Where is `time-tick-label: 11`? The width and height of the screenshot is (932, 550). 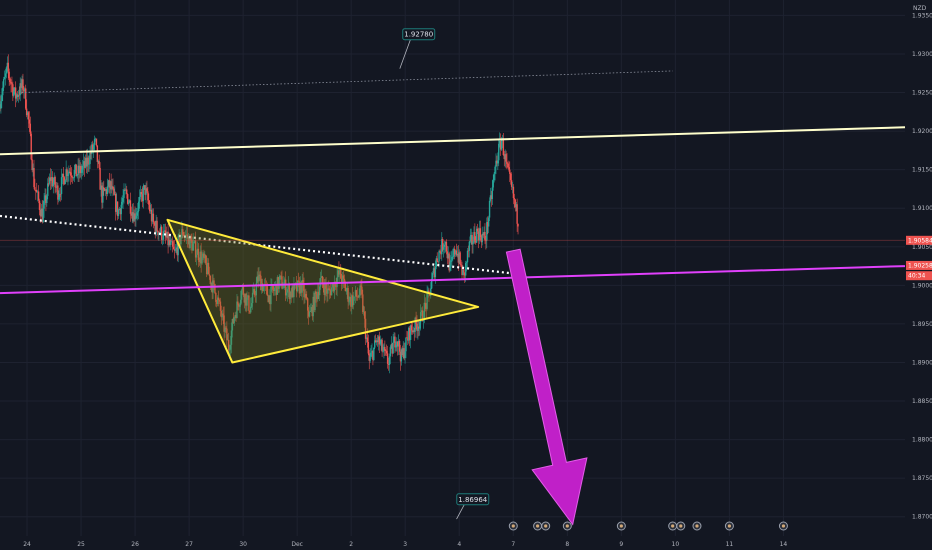 time-tick-label: 11 is located at coordinates (730, 544).